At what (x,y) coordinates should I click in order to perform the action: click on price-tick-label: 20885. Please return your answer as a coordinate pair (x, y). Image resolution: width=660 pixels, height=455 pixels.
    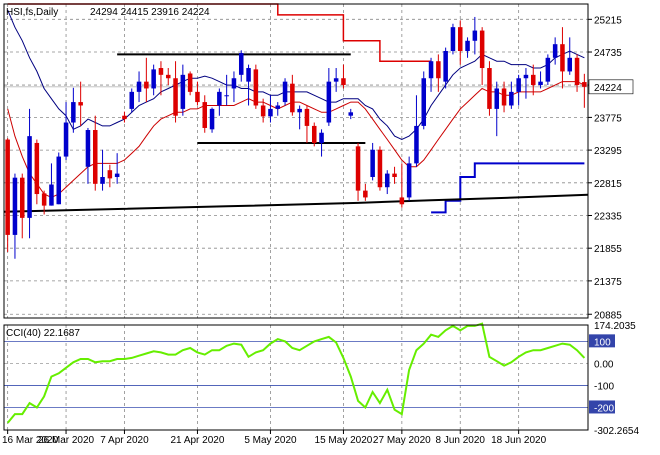
    Looking at the image, I should click on (608, 315).